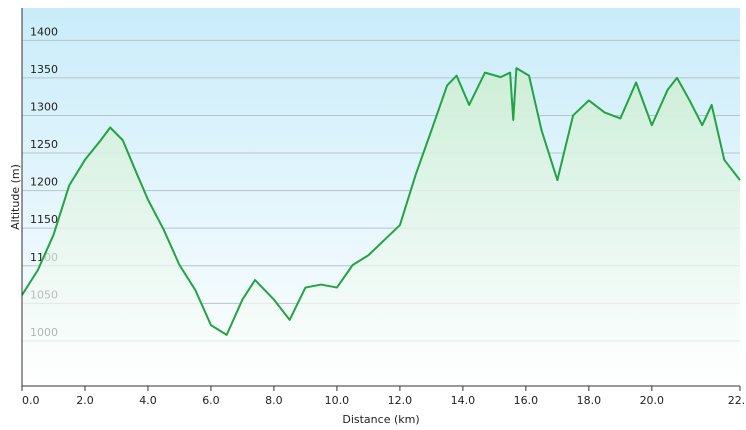 The height and width of the screenshot is (430, 746). What do you see at coordinates (148, 400) in the screenshot?
I see `x-tick-label: 4.0` at bounding box center [148, 400].